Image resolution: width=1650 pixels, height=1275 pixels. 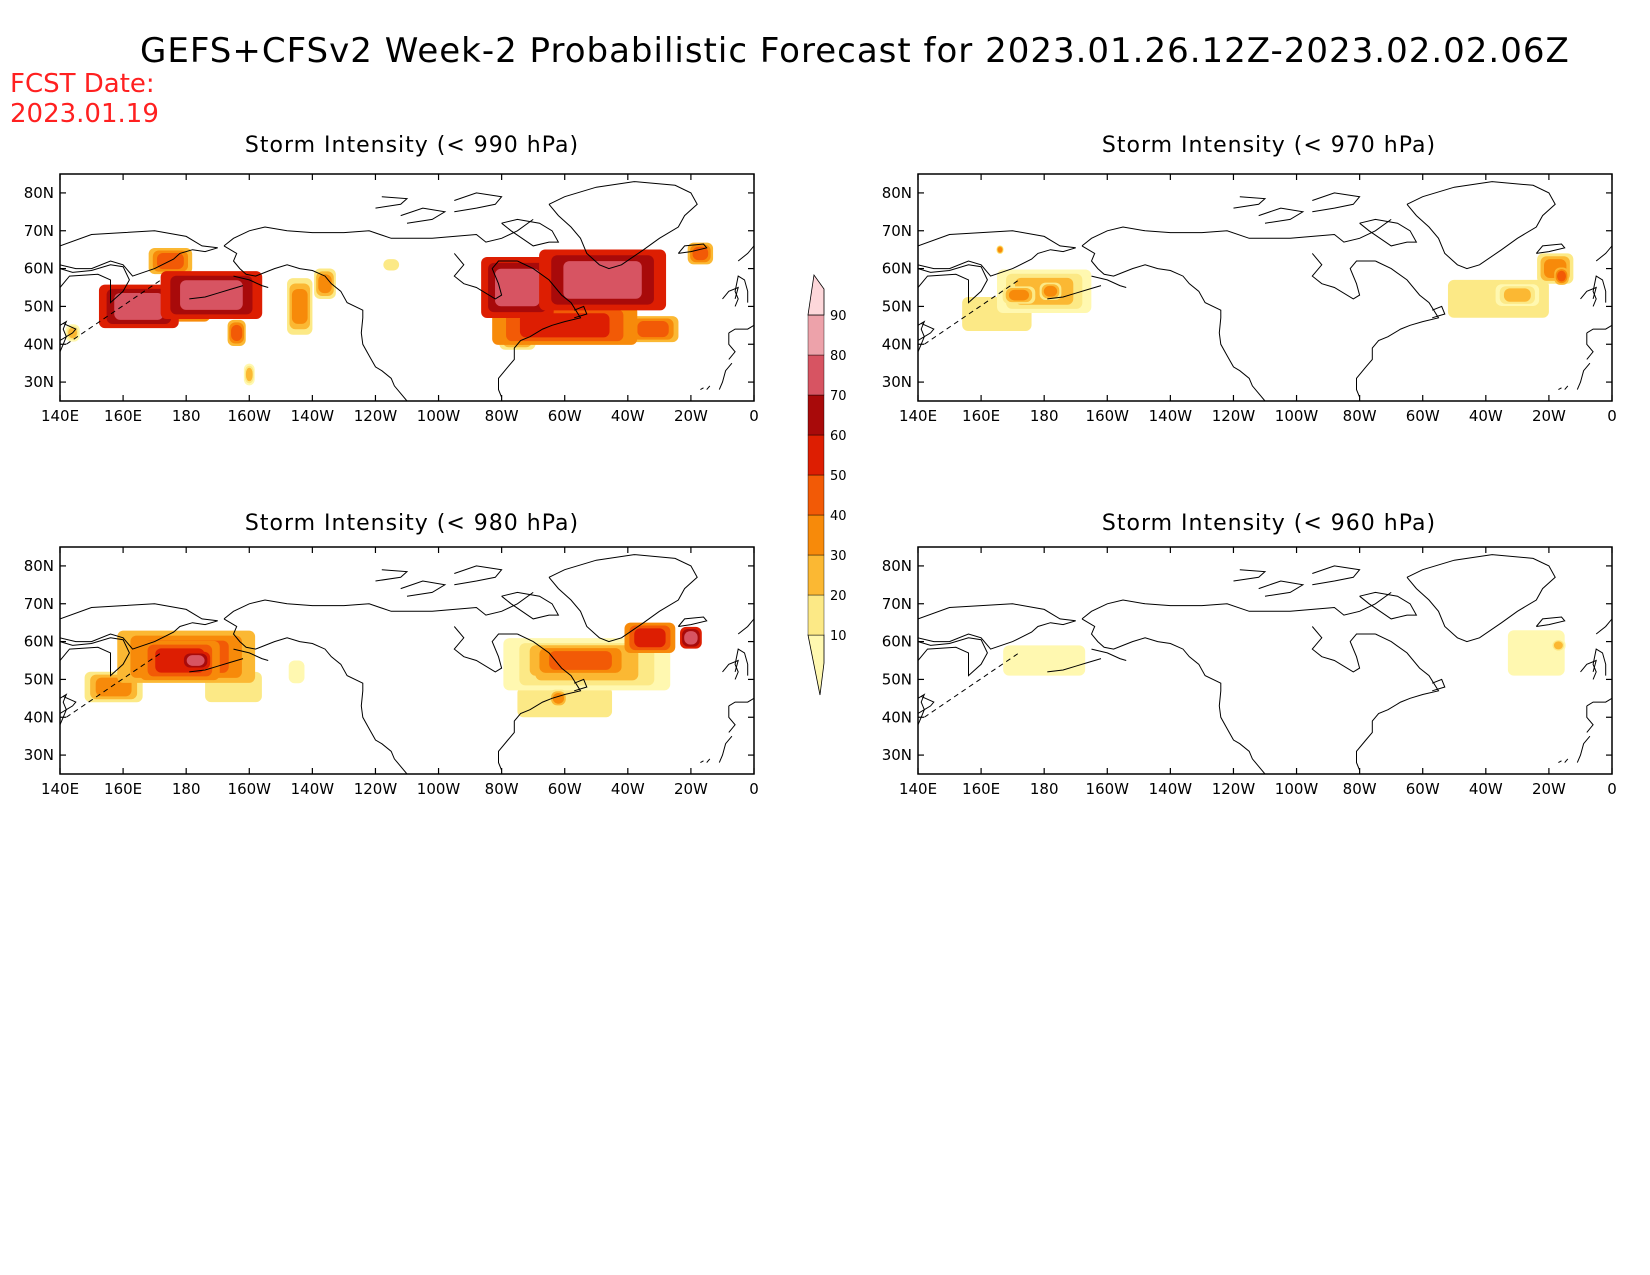 What do you see at coordinates (754, 789) in the screenshot?
I see `lon-tick-label: 0` at bounding box center [754, 789].